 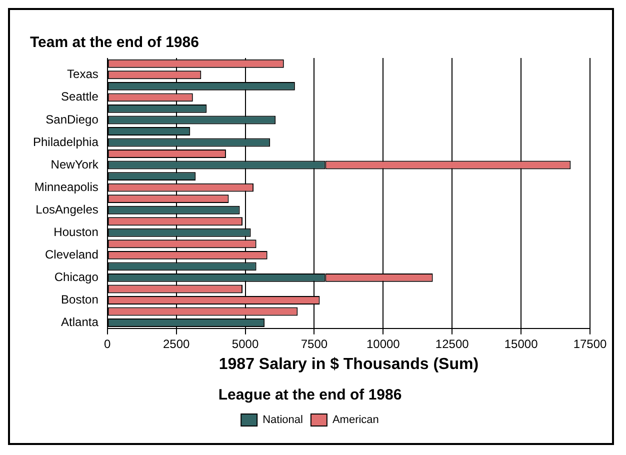 I want to click on legend-label: National, so click(x=282, y=420).